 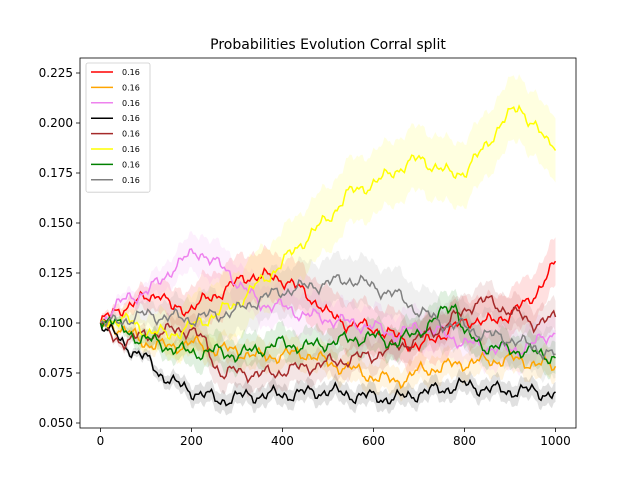 I want to click on y-tick-label: 0.075, so click(x=56, y=373).